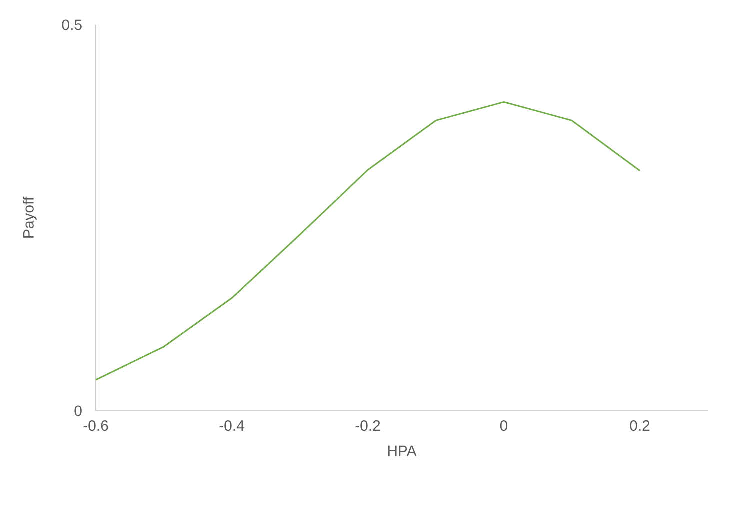 The image size is (730, 531). Describe the element at coordinates (232, 426) in the screenshot. I see `x-tick-label: -0.4` at that location.